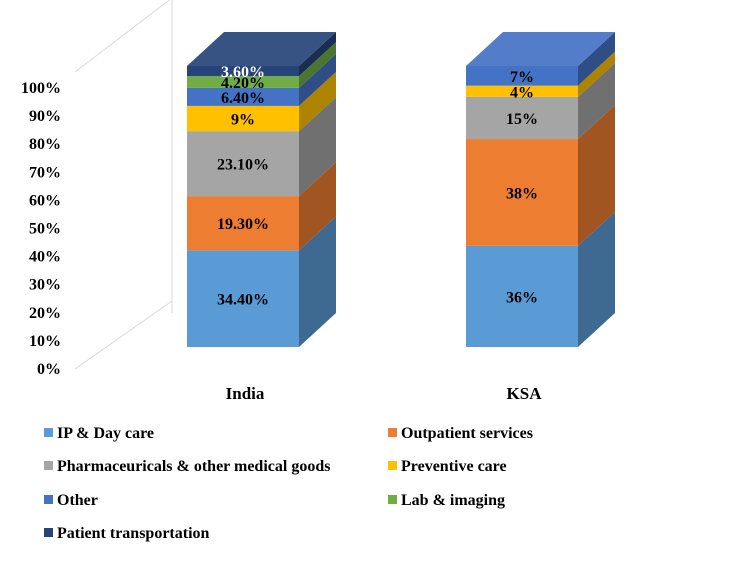 The height and width of the screenshot is (564, 750). I want to click on legend-label: Other, so click(77, 500).